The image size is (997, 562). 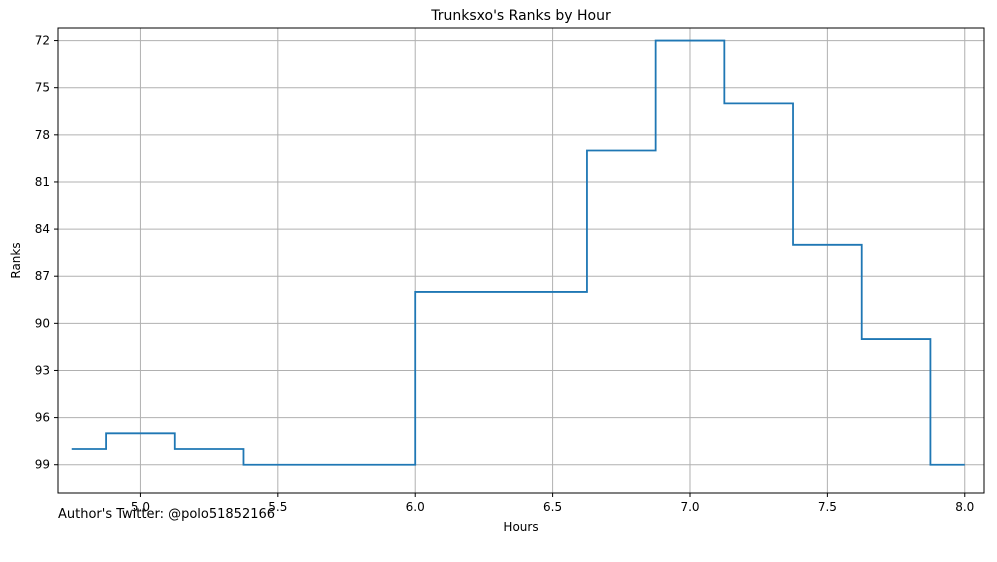 What do you see at coordinates (42, 182) in the screenshot?
I see `y-tick-label: 81` at bounding box center [42, 182].